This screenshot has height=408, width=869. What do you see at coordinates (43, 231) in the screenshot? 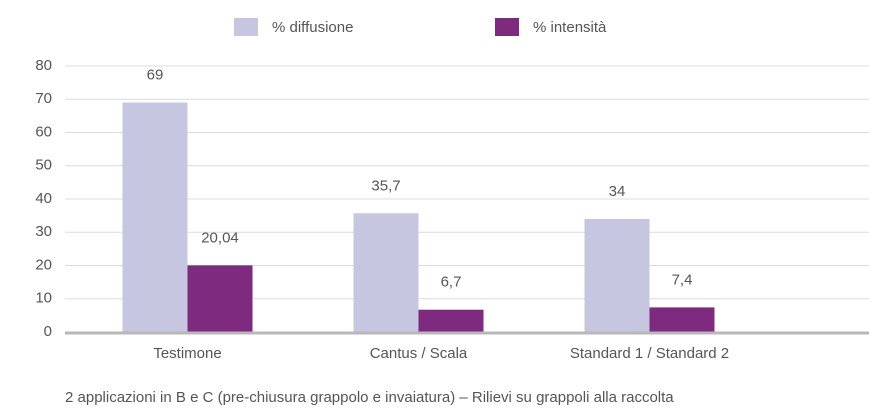
I see `y-tick-label: 30` at bounding box center [43, 231].